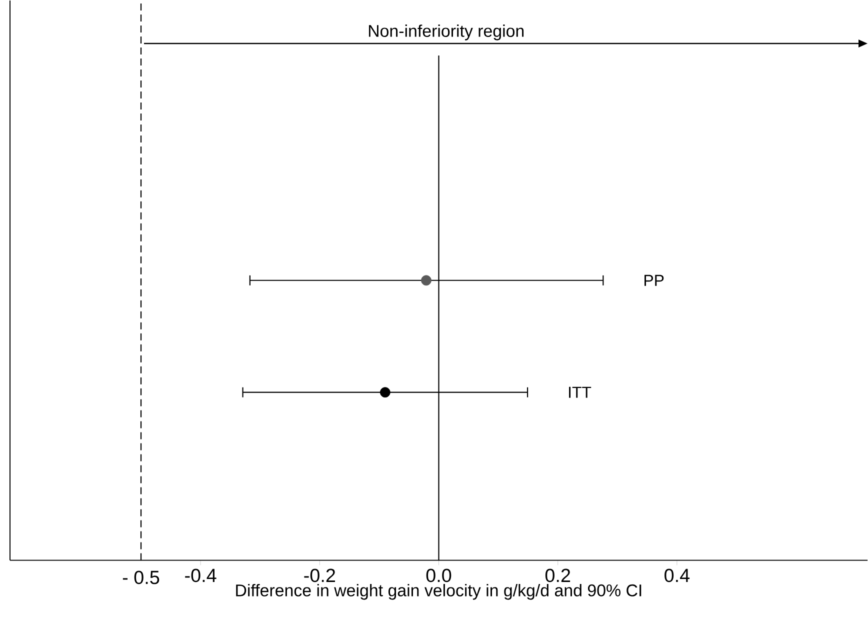 The width and height of the screenshot is (868, 622). What do you see at coordinates (320, 575) in the screenshot?
I see `x-tick-label: -0.2` at bounding box center [320, 575].